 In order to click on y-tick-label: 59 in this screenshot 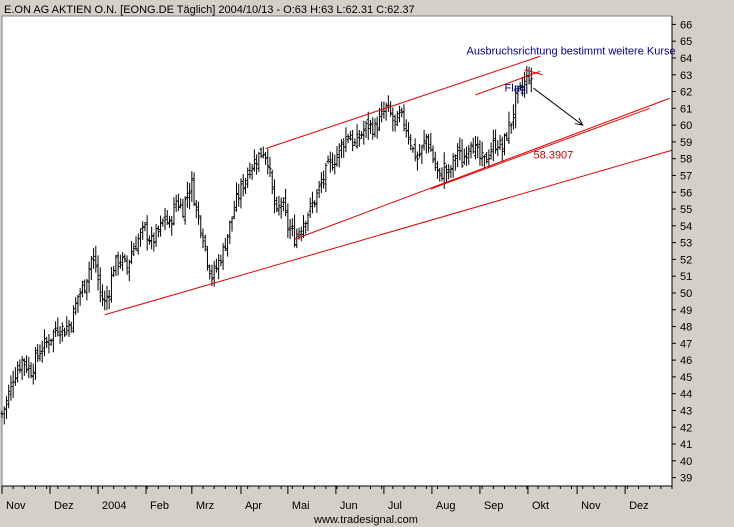, I will do `click(686, 143)`.